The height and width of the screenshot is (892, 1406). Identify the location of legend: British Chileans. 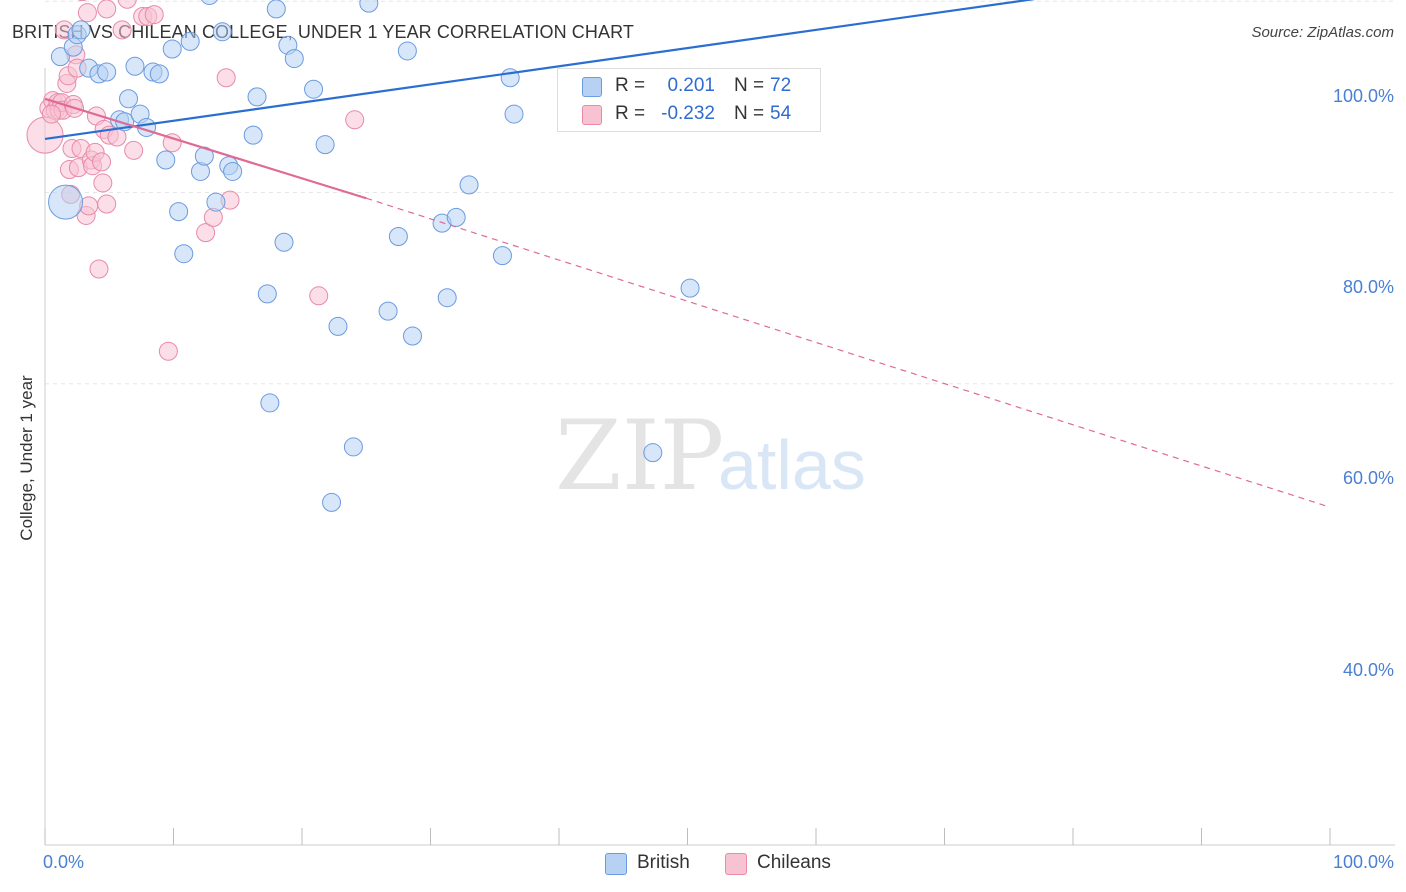
(703, 864).